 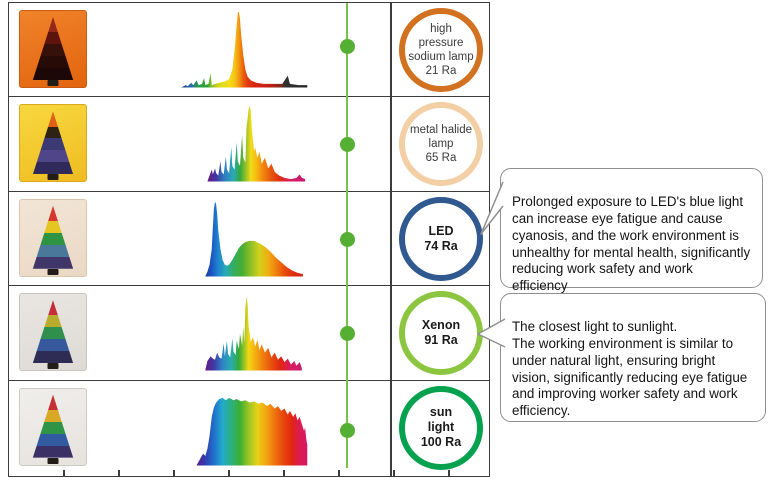 I want to click on row-metal-halide-lamp: metal halide lamp 65 Ra, so click(x=249, y=144).